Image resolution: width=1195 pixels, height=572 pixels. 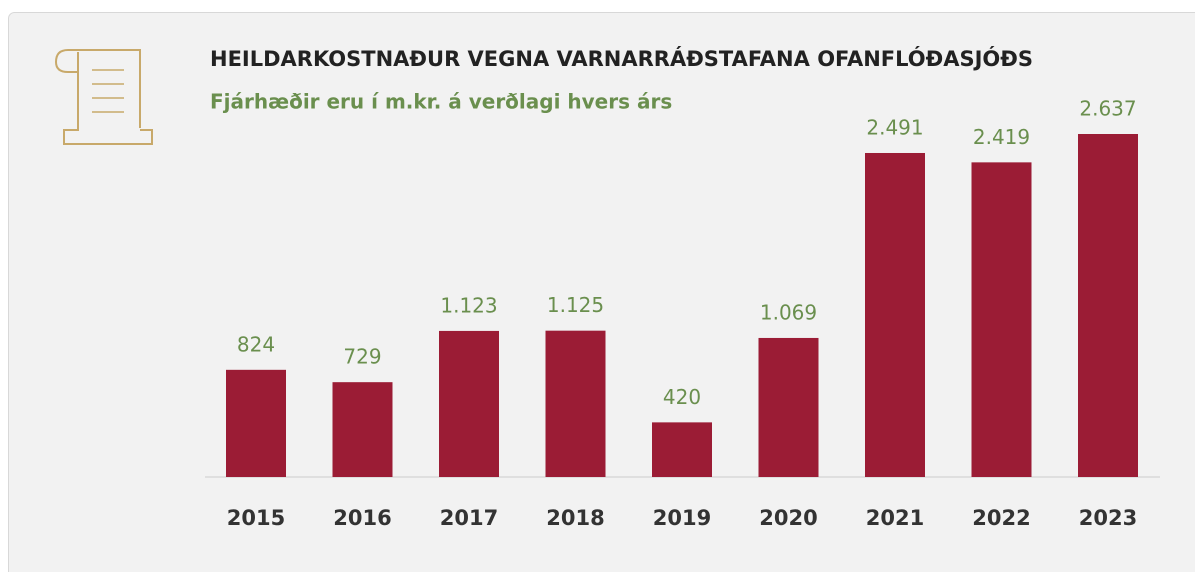 What do you see at coordinates (468, 305) in the screenshot?
I see `value-label: 1.123` at bounding box center [468, 305].